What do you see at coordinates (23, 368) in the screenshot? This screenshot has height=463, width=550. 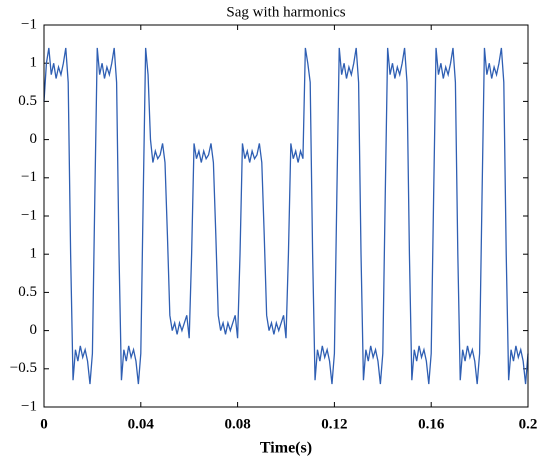 I see `y-tick-label: −0.5` at bounding box center [23, 368].